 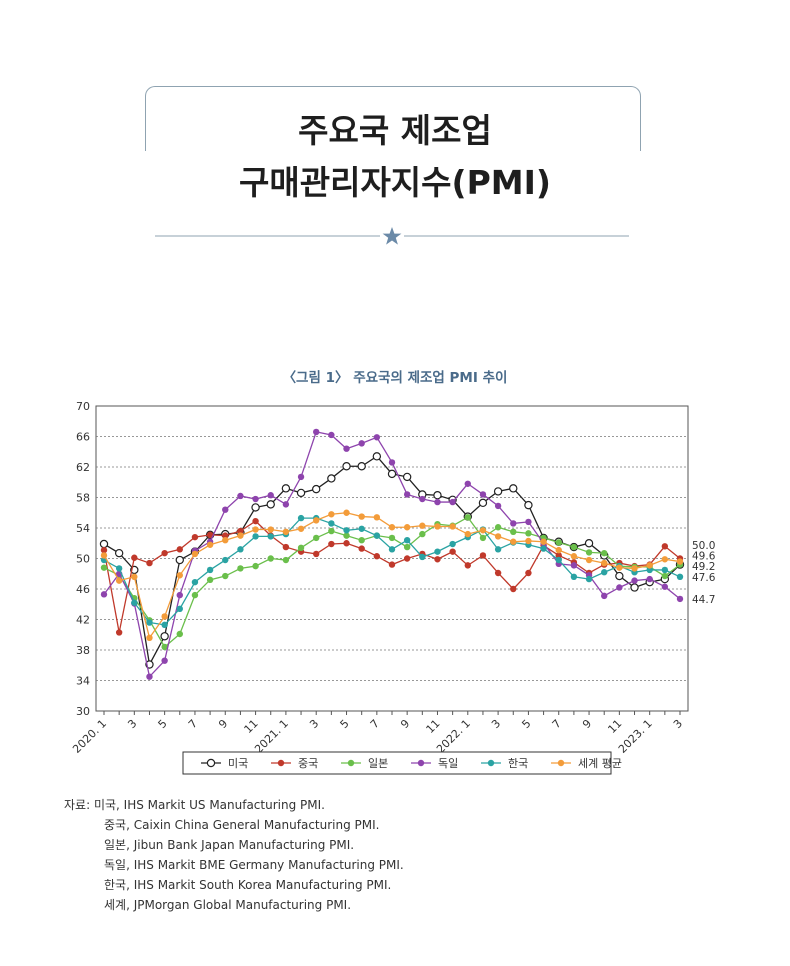 I want to click on series-line, so click(x=392, y=571).